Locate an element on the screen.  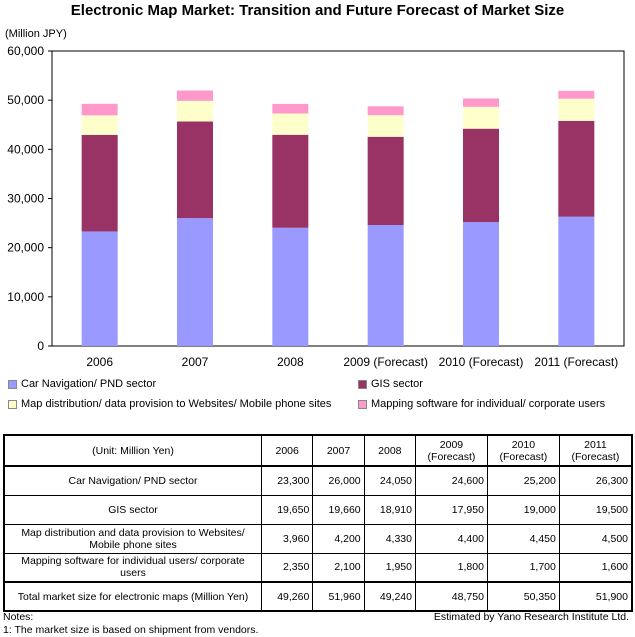
table-cell: 18,910 is located at coordinates (389, 509).